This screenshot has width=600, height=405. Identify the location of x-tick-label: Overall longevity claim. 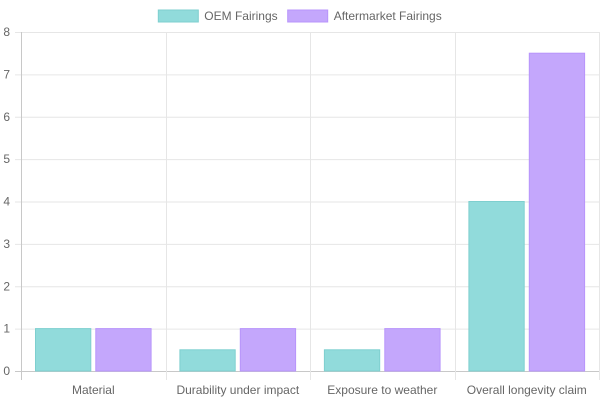
(527, 390).